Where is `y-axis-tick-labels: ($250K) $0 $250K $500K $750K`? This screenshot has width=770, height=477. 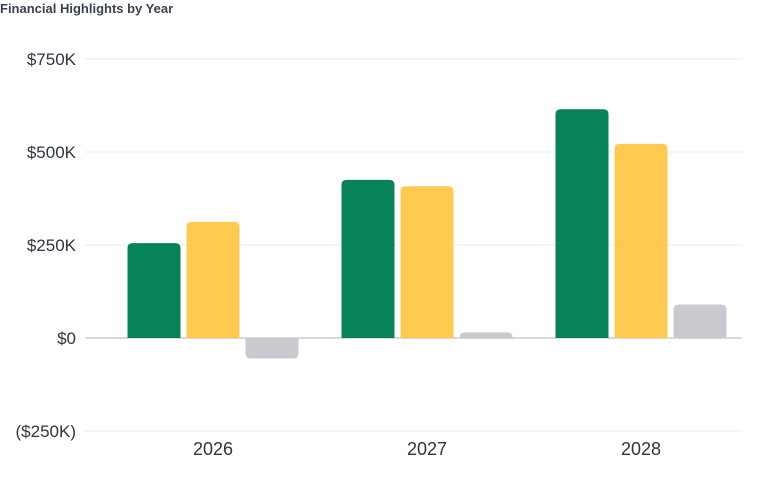
y-axis-tick-labels: ($250K) $0 $250K $500K $750K is located at coordinates (46, 245).